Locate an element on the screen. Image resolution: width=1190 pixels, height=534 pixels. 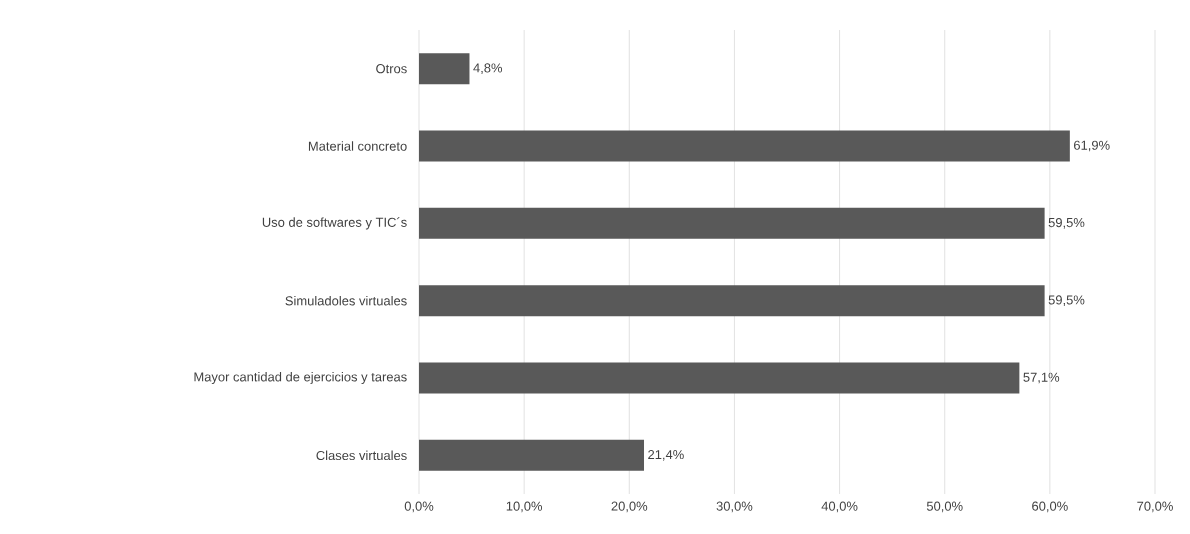
y-tick-label: Otros is located at coordinates (391, 69).